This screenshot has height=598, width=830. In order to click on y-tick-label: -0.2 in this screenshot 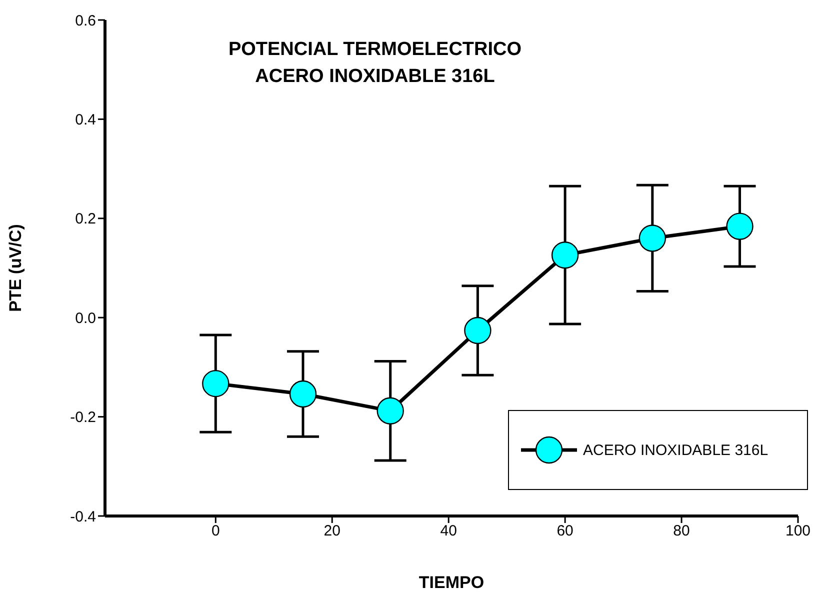, I will do `click(83, 417)`.